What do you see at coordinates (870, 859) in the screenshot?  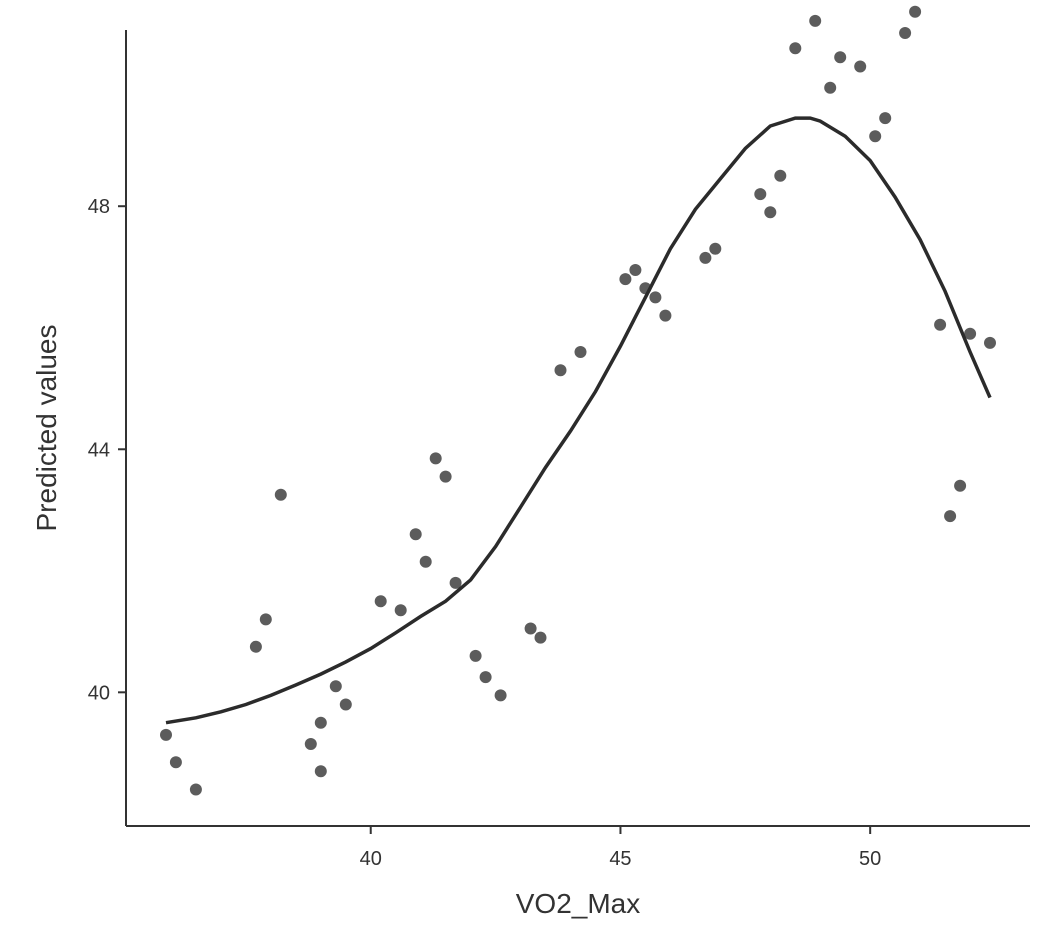 I see `x-tick-label: 50` at bounding box center [870, 859].